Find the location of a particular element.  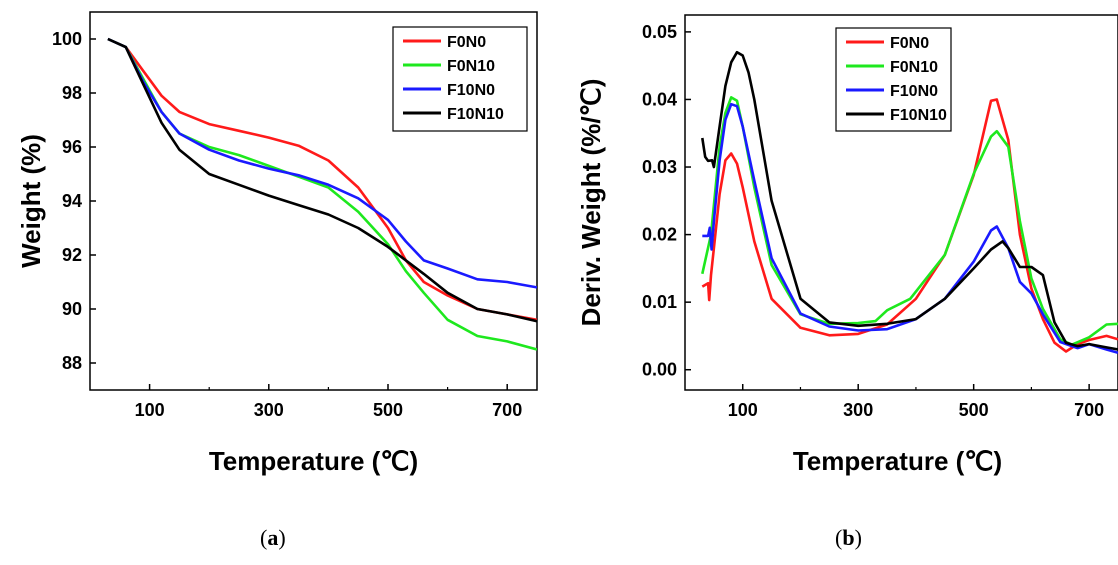

chart0-y-tick-label: 88 is located at coordinates (72, 363).